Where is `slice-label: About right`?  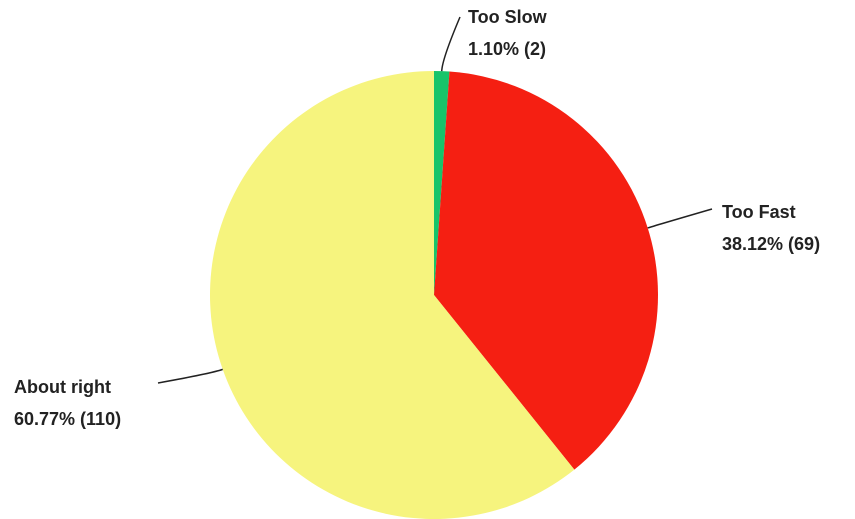
slice-label: About right is located at coordinates (62, 387).